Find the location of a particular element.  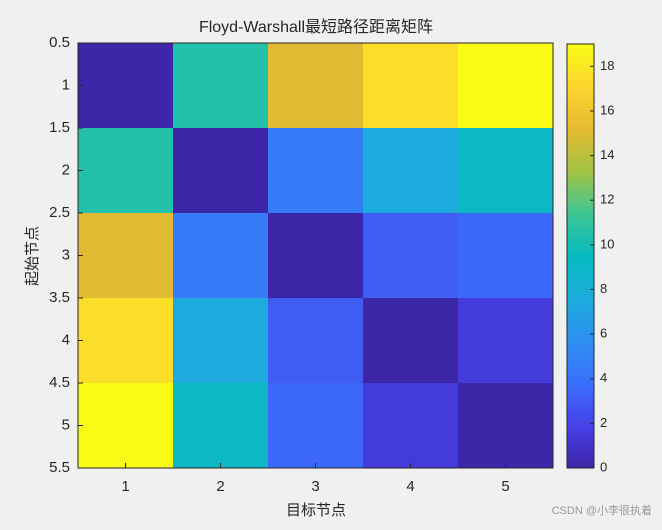

colorbar is located at coordinates (580, 256).